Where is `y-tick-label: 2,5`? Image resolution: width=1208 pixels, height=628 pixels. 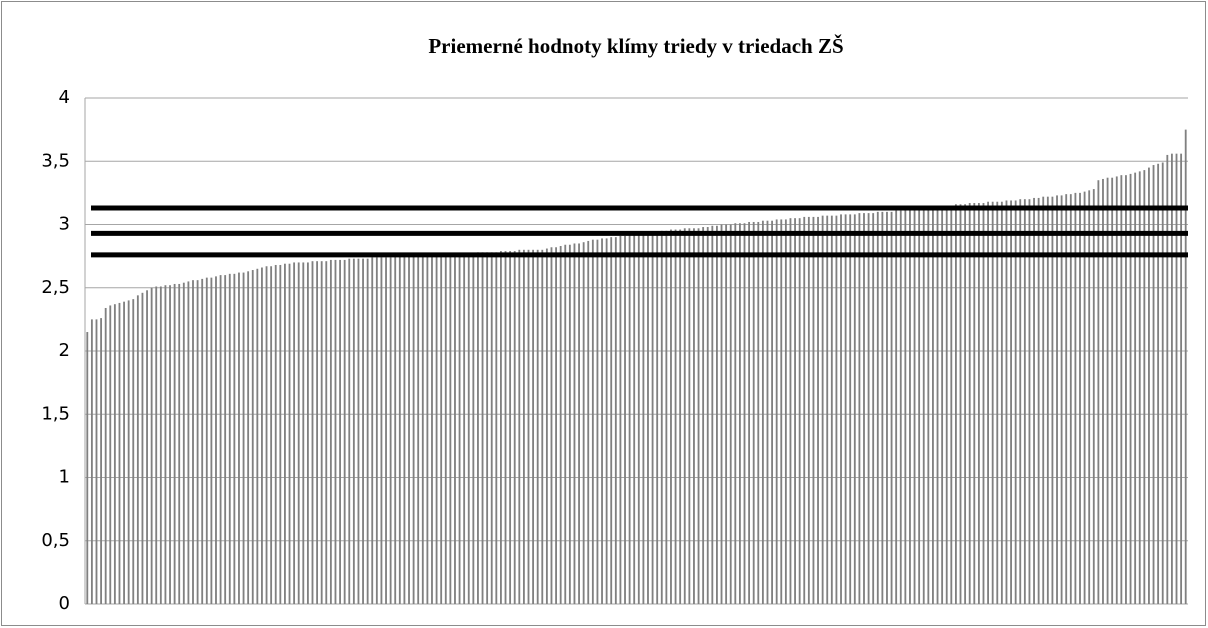 y-tick-label: 2,5 is located at coordinates (55, 287).